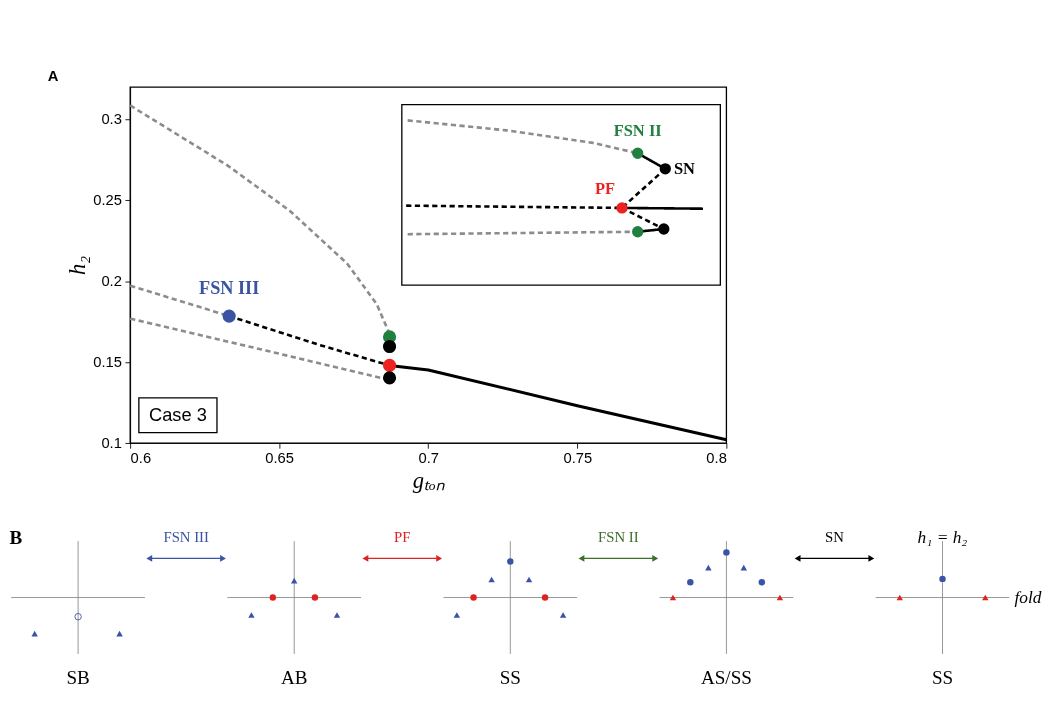 This screenshot has height=707, width=1051. What do you see at coordinates (428, 458) in the screenshot?
I see `x-tick-label: 0.7` at bounding box center [428, 458].